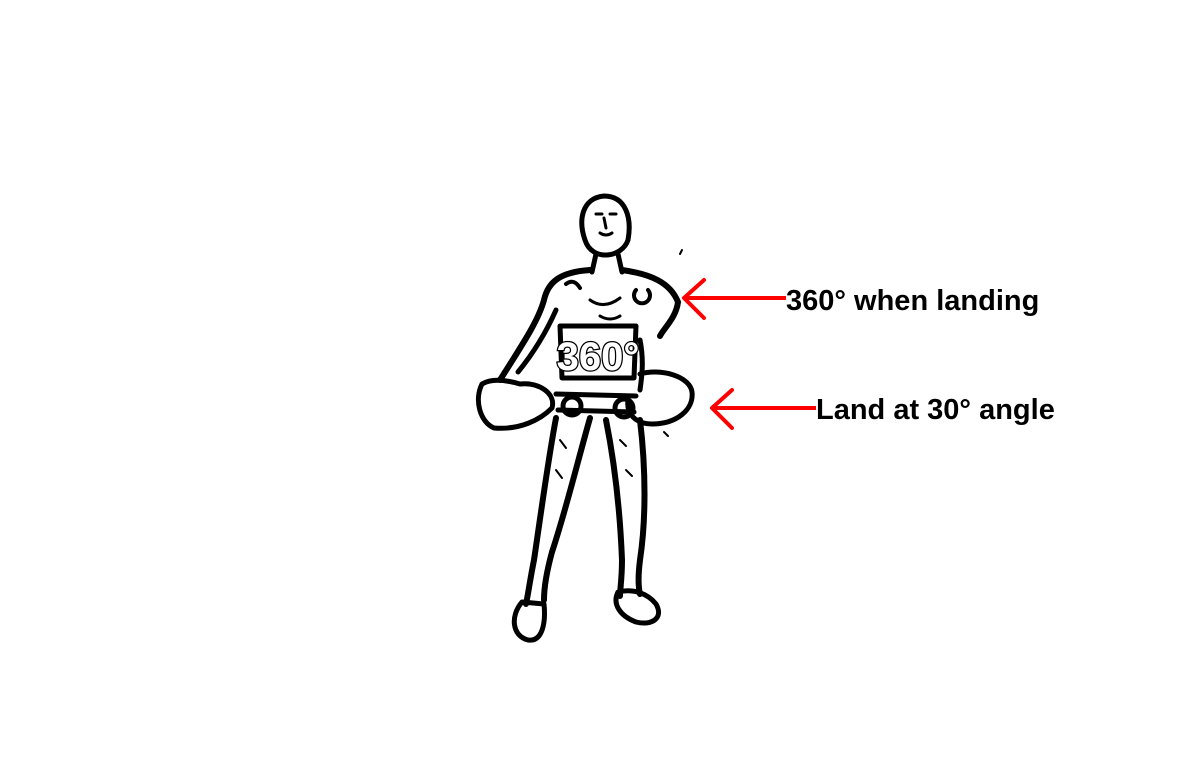 The width and height of the screenshot is (1193, 775). I want to click on annotation-shoulder: 360° when landing, so click(860, 299).